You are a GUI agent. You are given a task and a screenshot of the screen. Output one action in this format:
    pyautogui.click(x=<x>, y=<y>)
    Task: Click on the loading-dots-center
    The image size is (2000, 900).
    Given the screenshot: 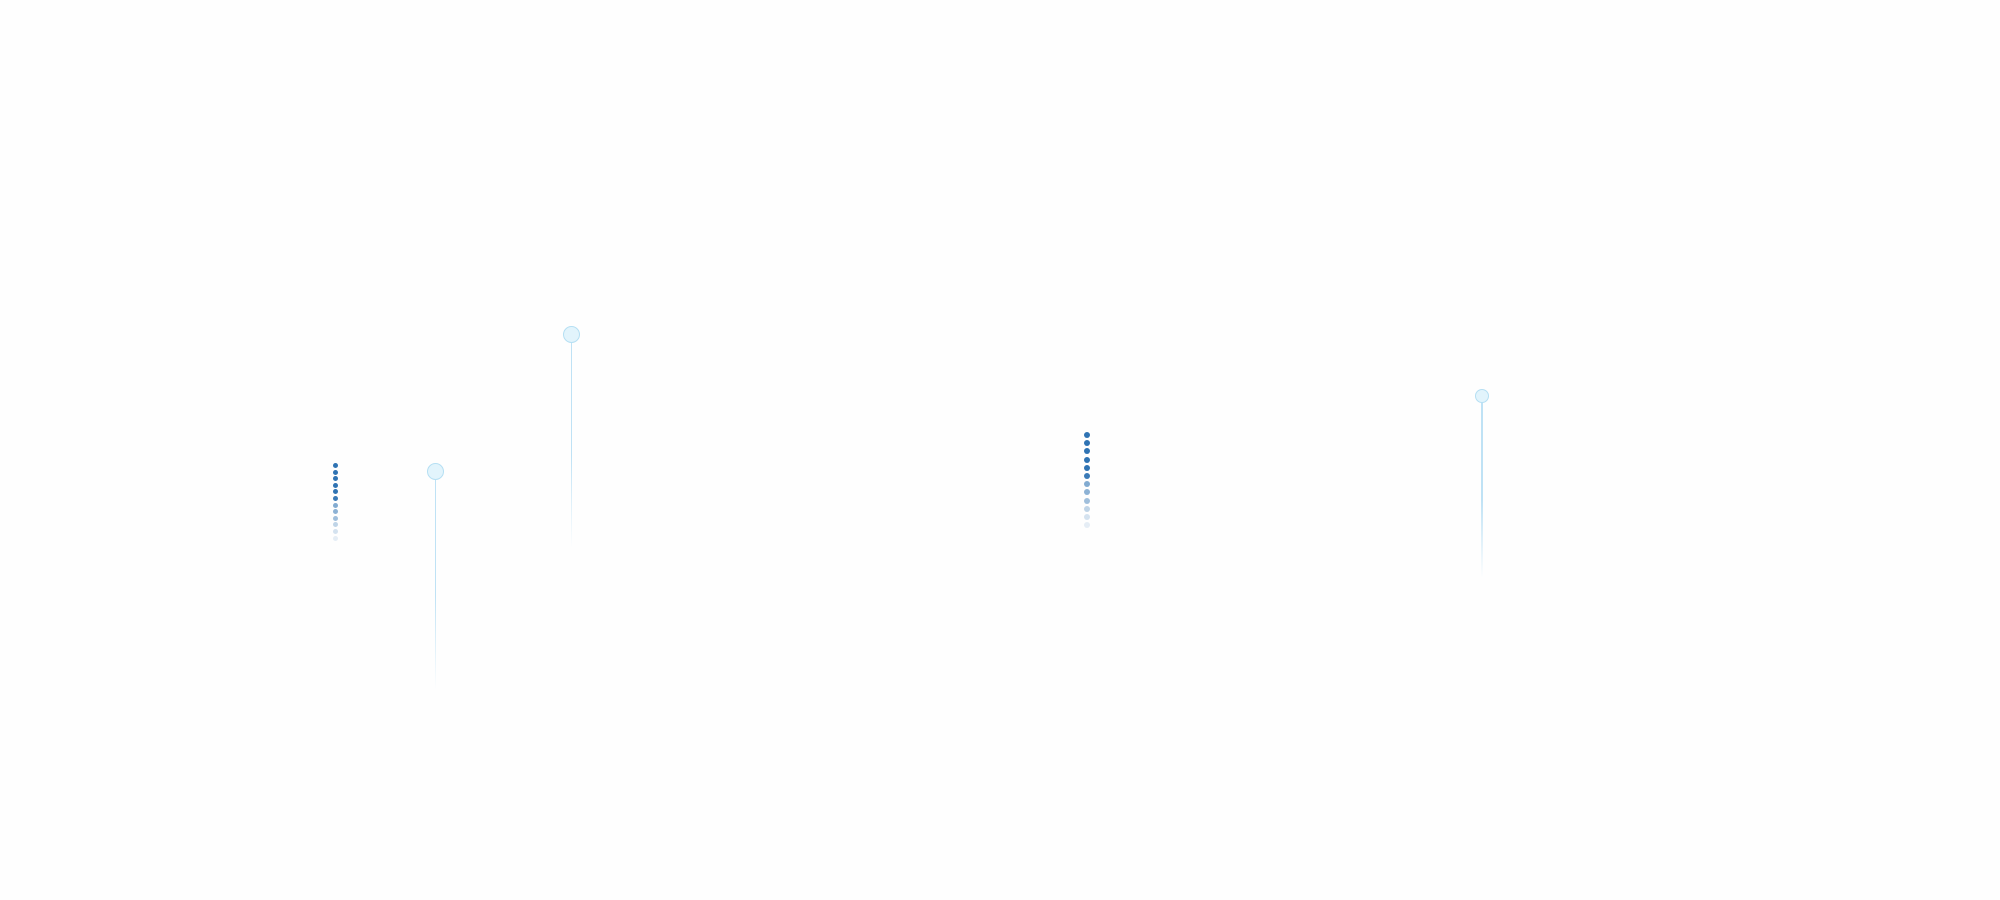 What is the action you would take?
    pyautogui.click(x=1087, y=480)
    